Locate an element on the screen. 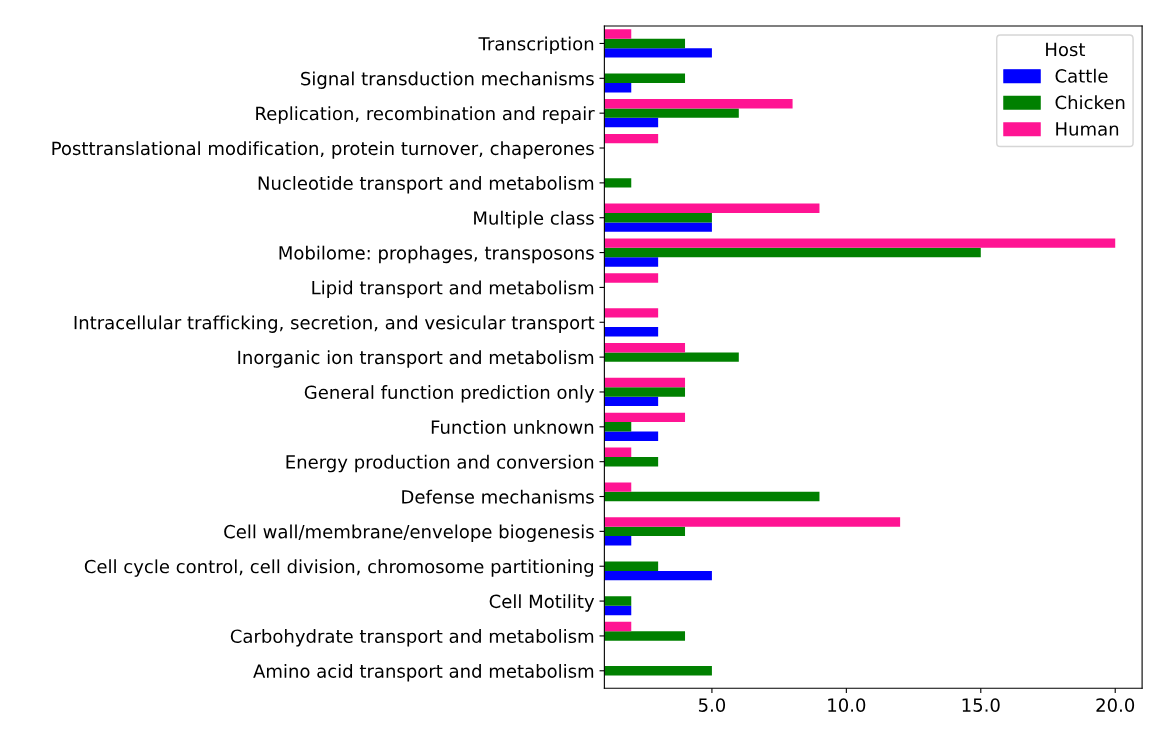 This screenshot has height=744, width=1149. y-tick-label: Carbohydrate transport and metabolism is located at coordinates (412, 638).